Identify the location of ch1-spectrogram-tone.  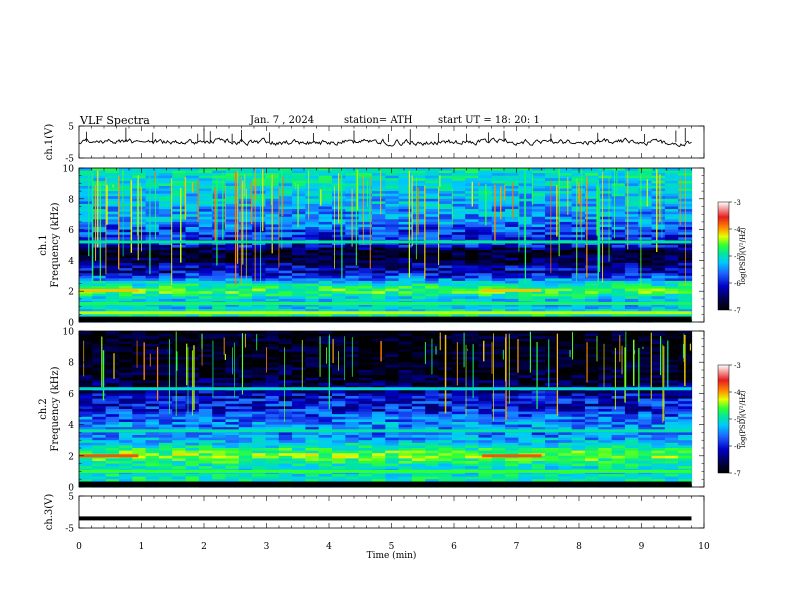
(385, 242).